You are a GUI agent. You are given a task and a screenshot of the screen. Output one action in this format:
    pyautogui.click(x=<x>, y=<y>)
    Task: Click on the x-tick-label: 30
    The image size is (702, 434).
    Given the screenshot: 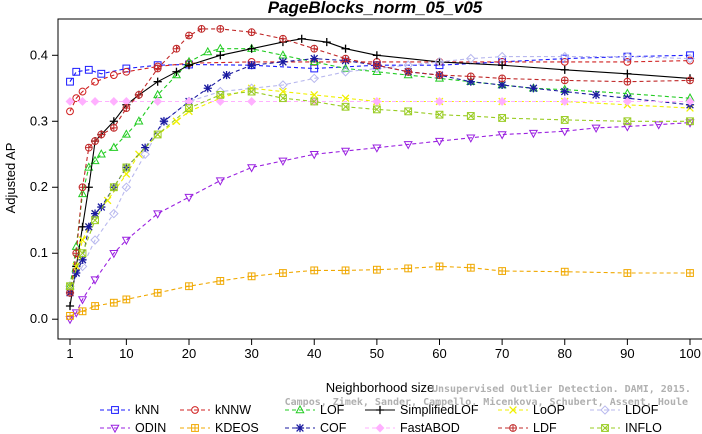 What is the action you would take?
    pyautogui.click(x=251, y=353)
    